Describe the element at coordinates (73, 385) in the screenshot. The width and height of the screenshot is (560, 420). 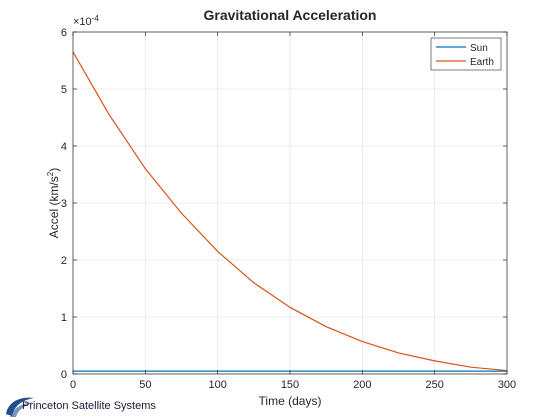
I see `x-tick-label: 0` at that location.